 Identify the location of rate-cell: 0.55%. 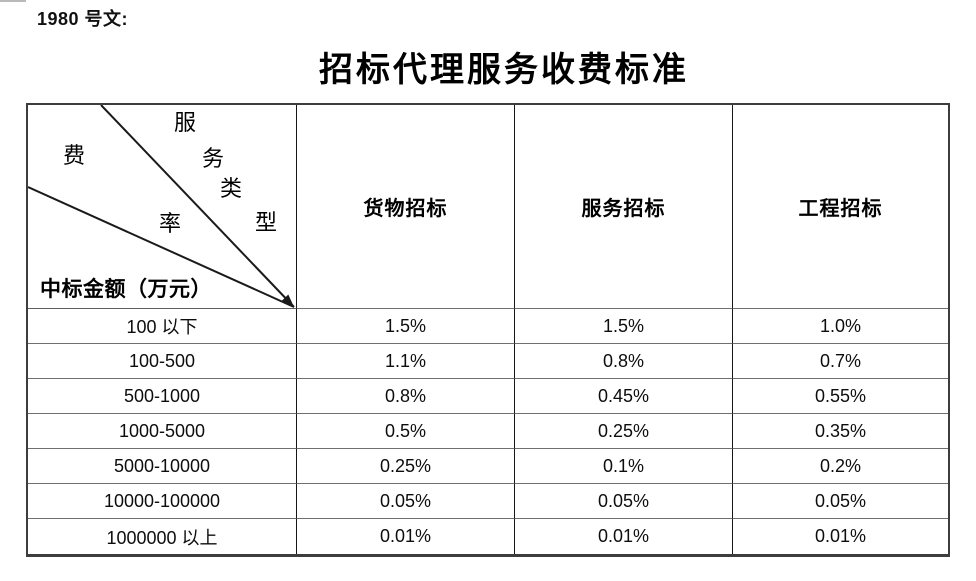
(840, 396).